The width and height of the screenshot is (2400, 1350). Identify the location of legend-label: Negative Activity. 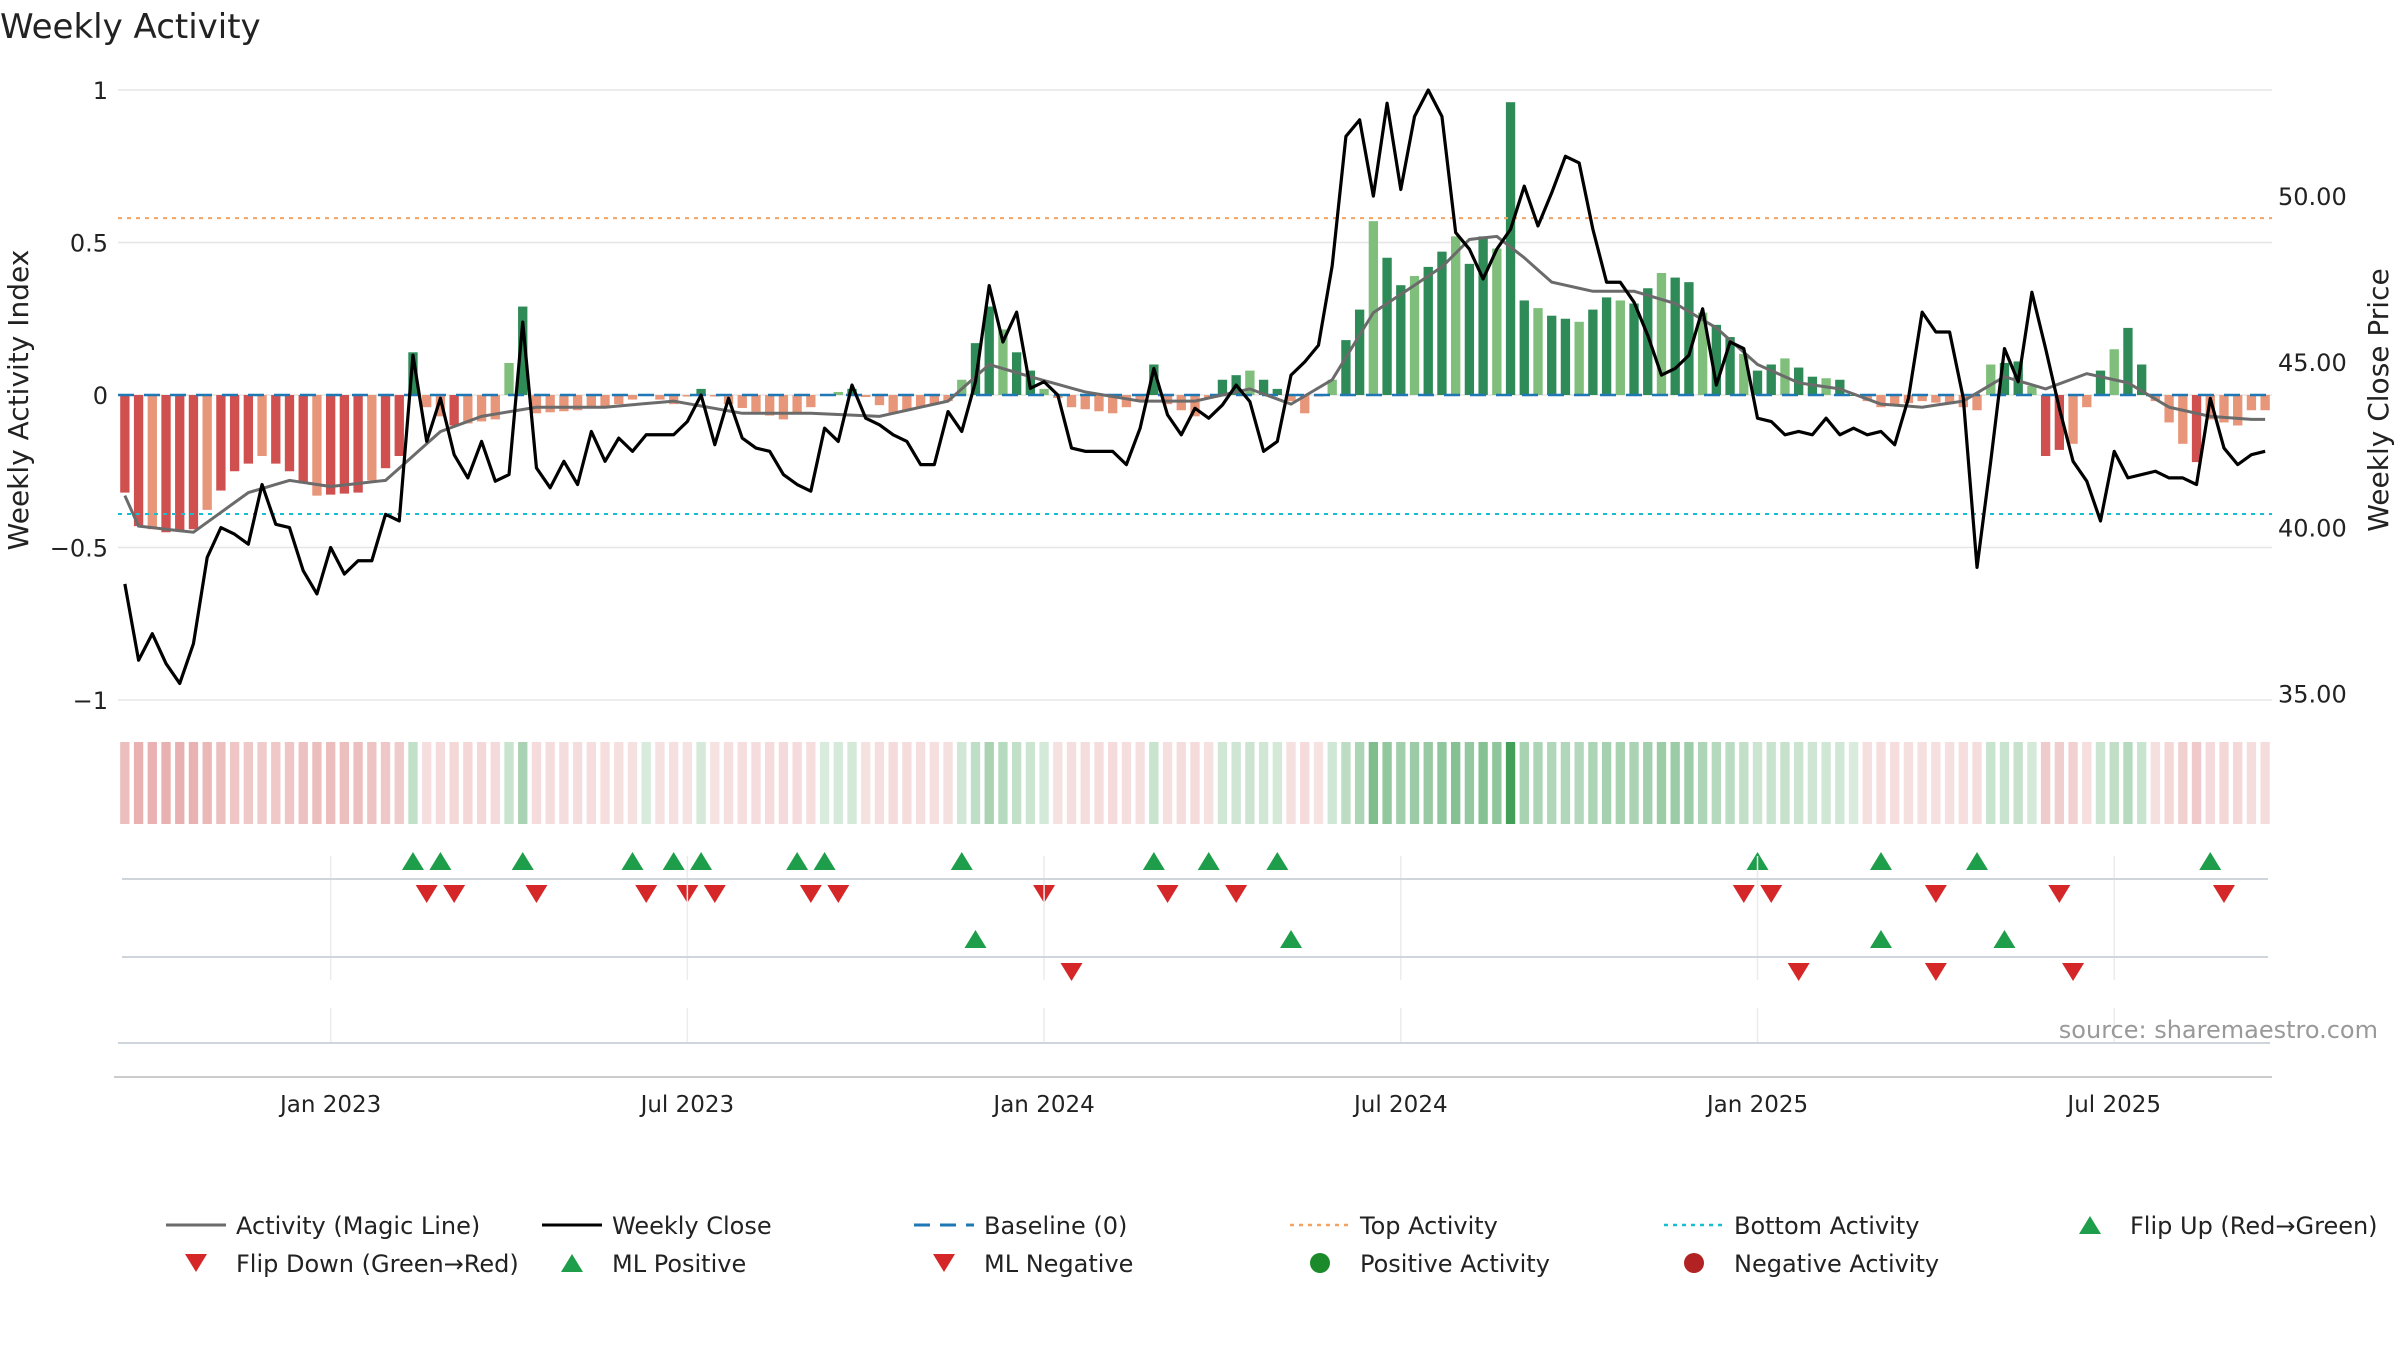
(1836, 1264).